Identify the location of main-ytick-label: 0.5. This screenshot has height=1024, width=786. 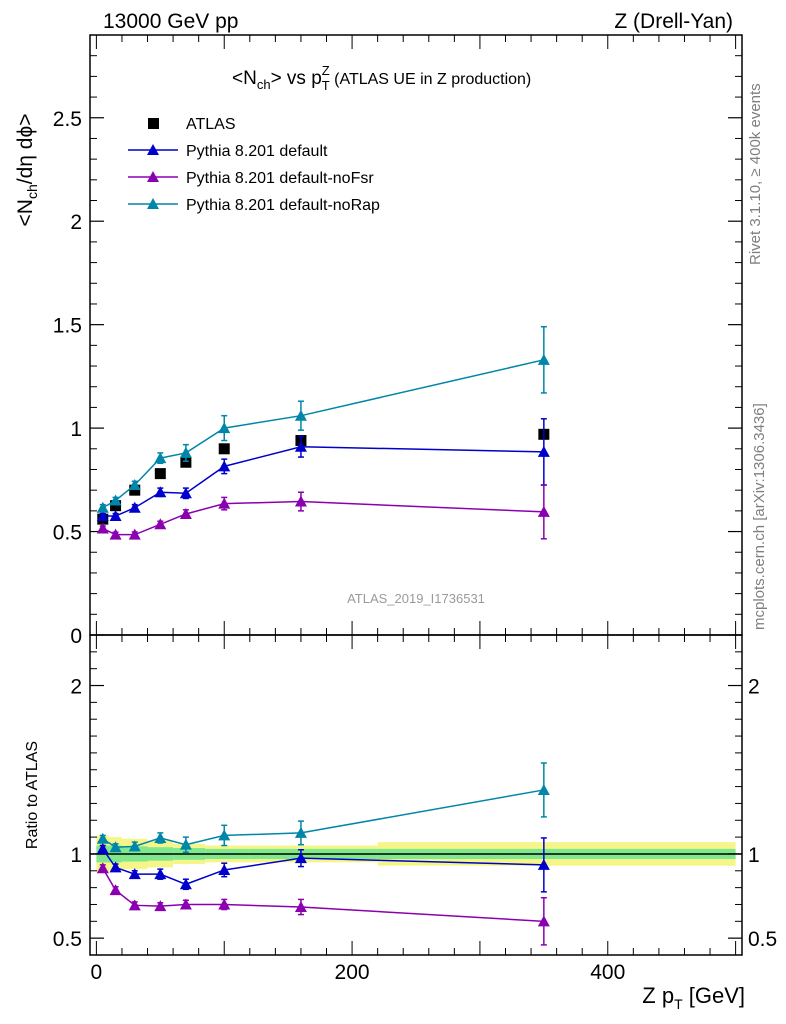
(67, 533).